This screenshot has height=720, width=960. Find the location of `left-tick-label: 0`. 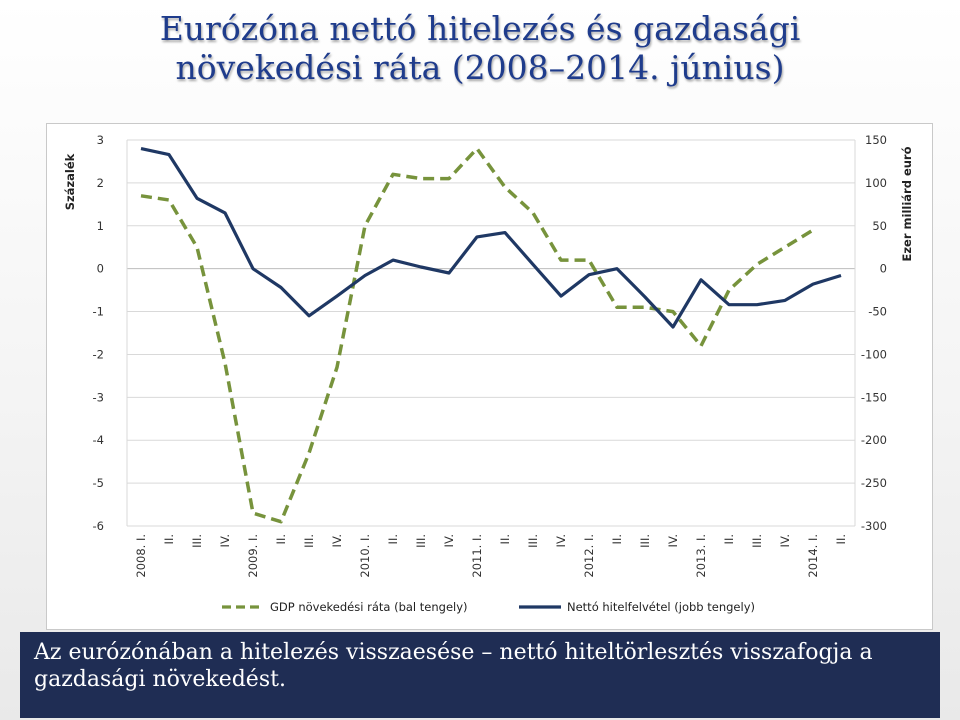

left-tick-label: 0 is located at coordinates (100, 269).